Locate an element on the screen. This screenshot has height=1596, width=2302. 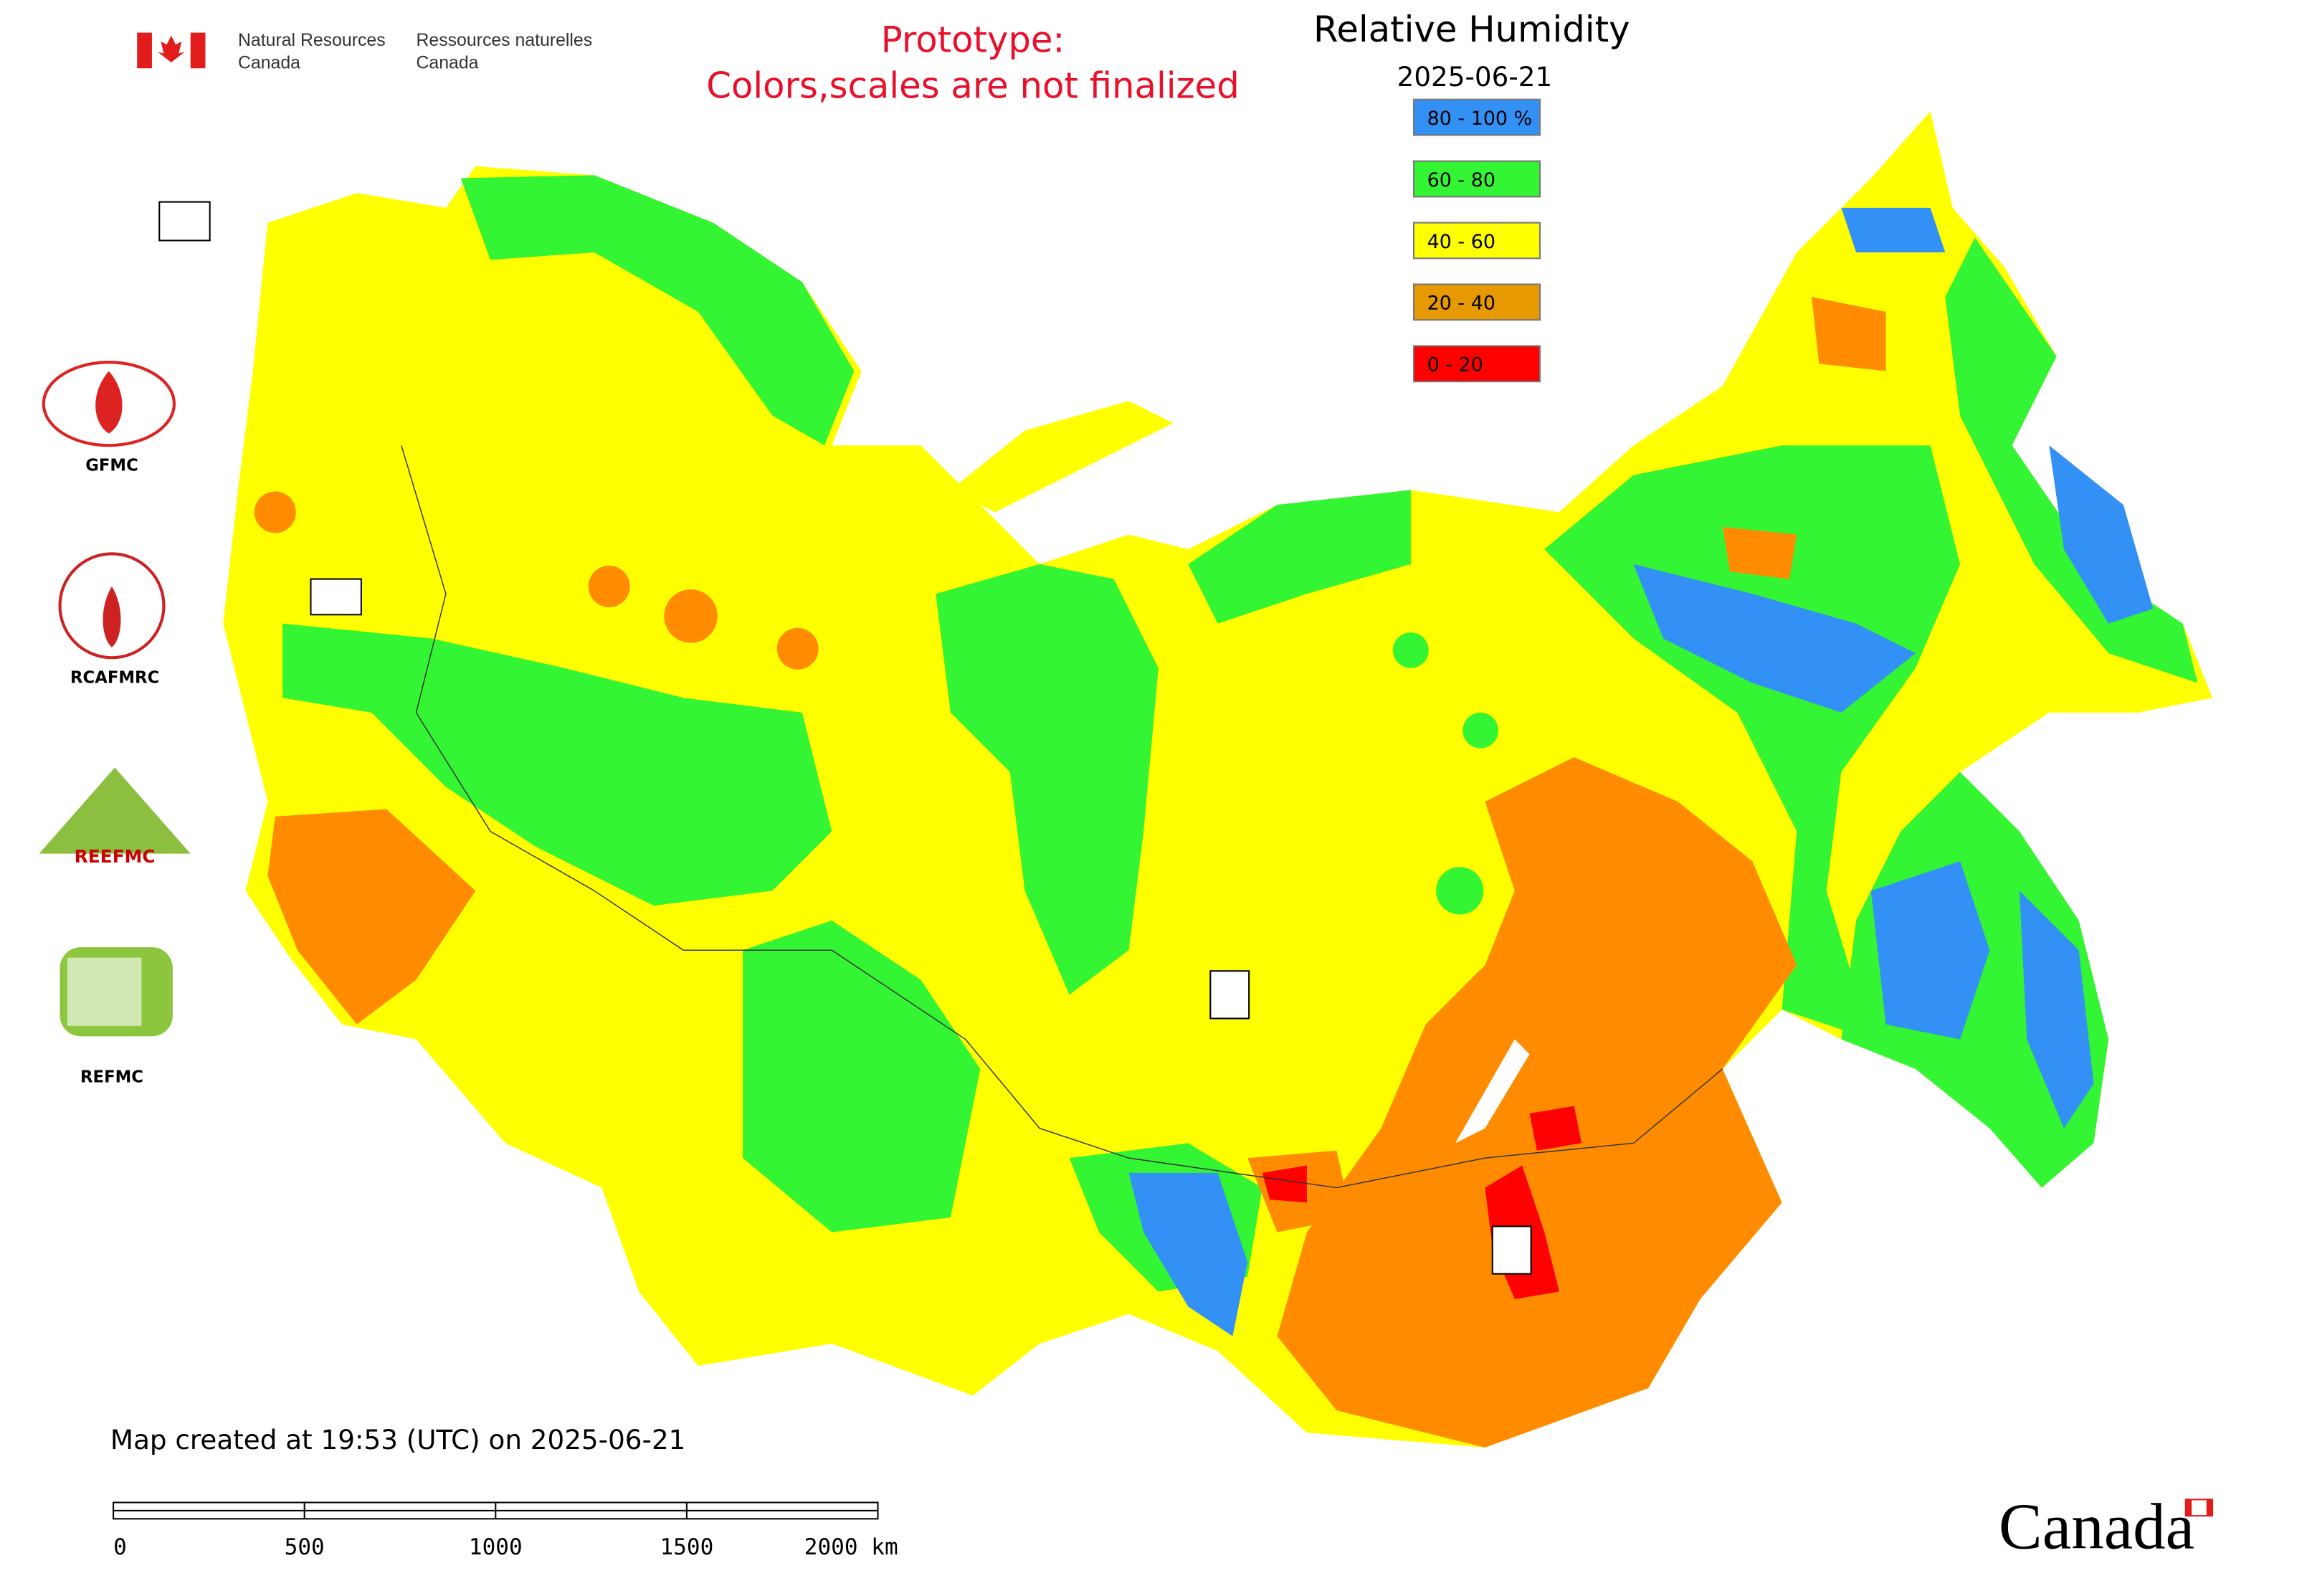
lake-baikal is located at coordinates (1493, 1091).